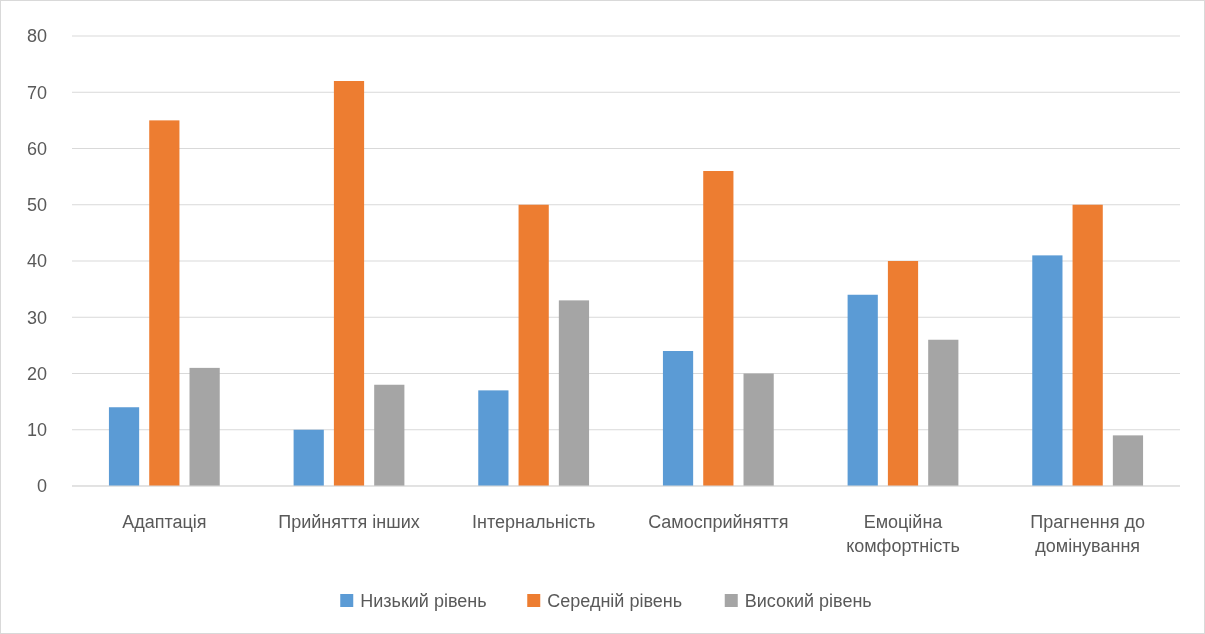 The image size is (1205, 634). I want to click on y-tick-label: 30, so click(36, 317).